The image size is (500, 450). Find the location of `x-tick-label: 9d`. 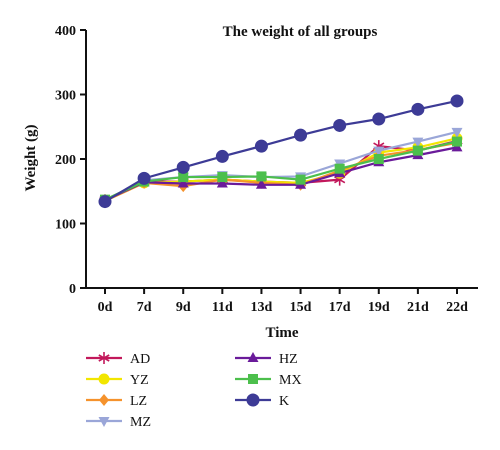

x-tick-label: 9d is located at coordinates (183, 307).